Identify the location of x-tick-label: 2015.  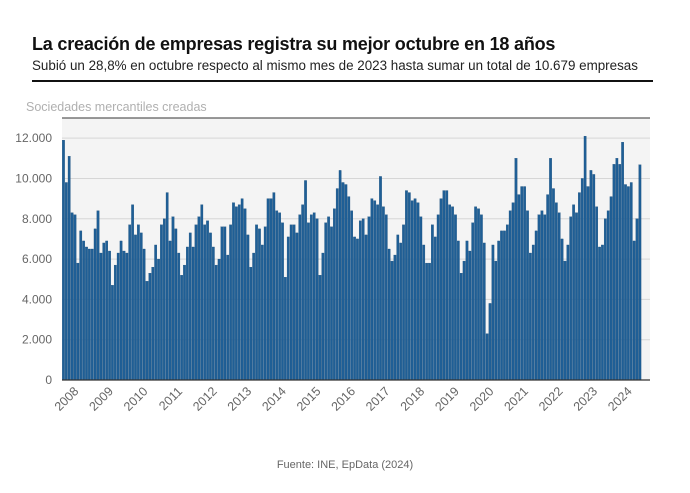
(309, 399).